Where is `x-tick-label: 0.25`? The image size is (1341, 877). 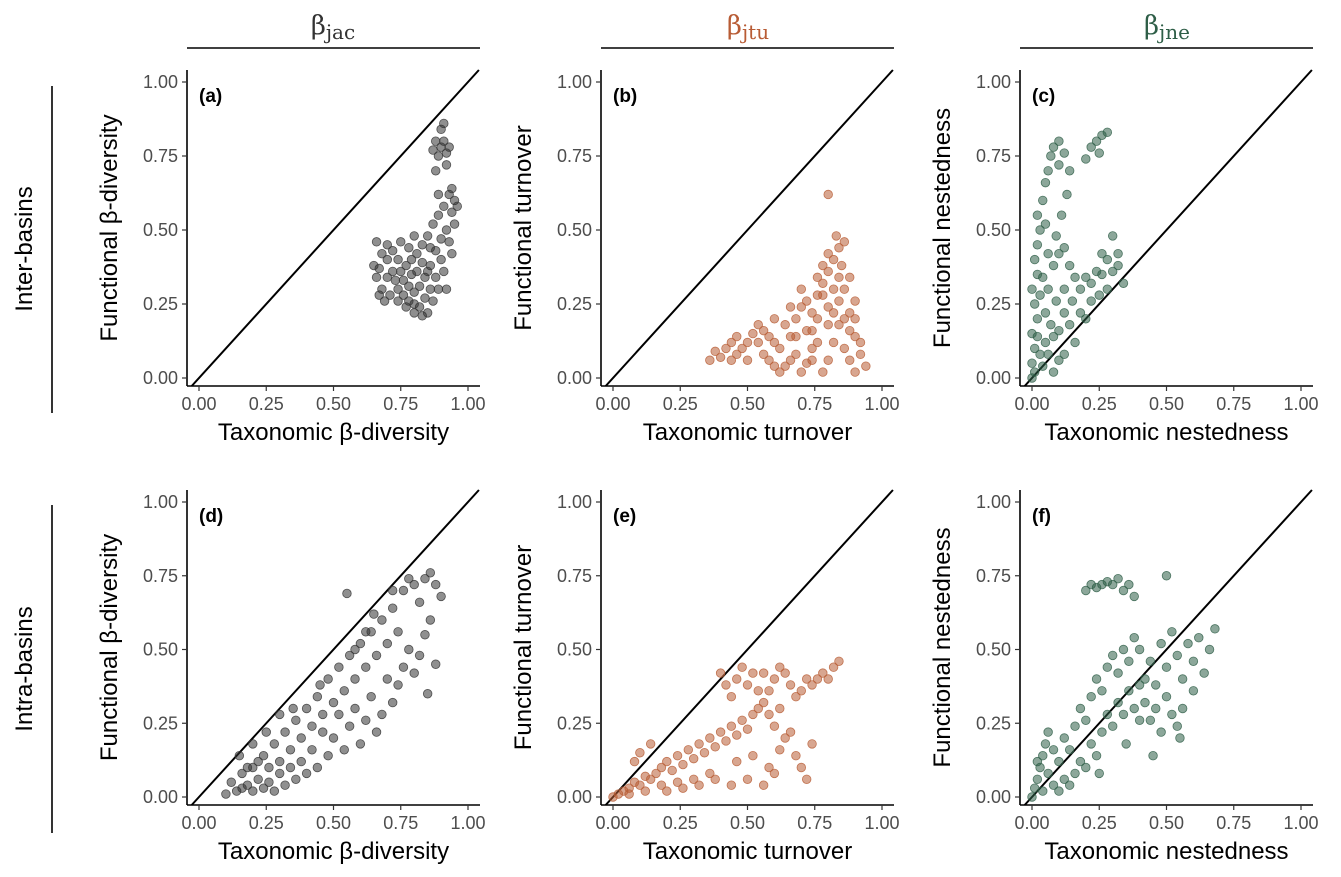
x-tick-label: 0.25 is located at coordinates (680, 404).